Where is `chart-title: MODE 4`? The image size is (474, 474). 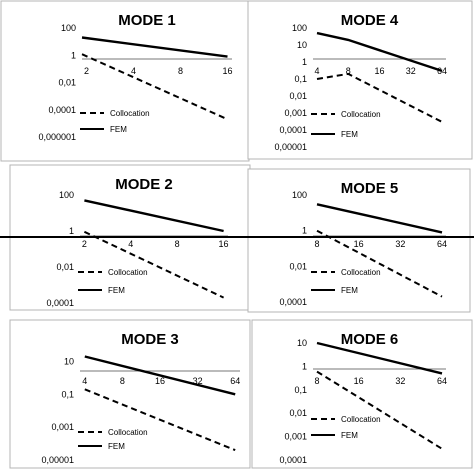 chart-title: MODE 4 is located at coordinates (370, 20).